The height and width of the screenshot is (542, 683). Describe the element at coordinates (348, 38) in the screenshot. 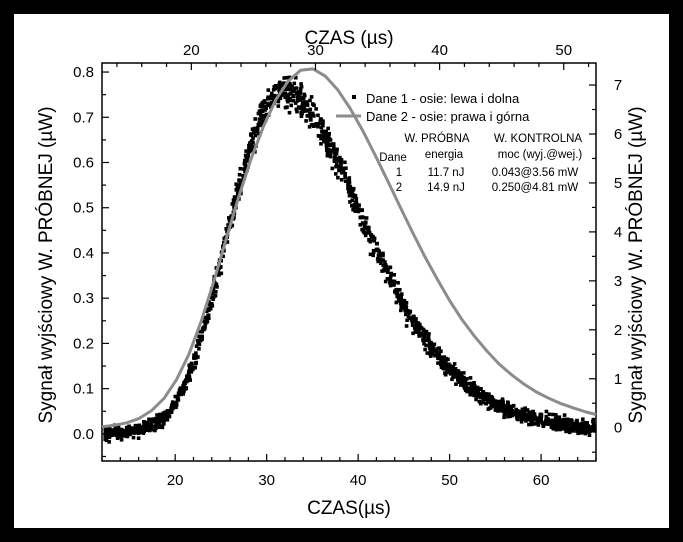

I see `x-axis-title-top: CZAS (µs)` at that location.